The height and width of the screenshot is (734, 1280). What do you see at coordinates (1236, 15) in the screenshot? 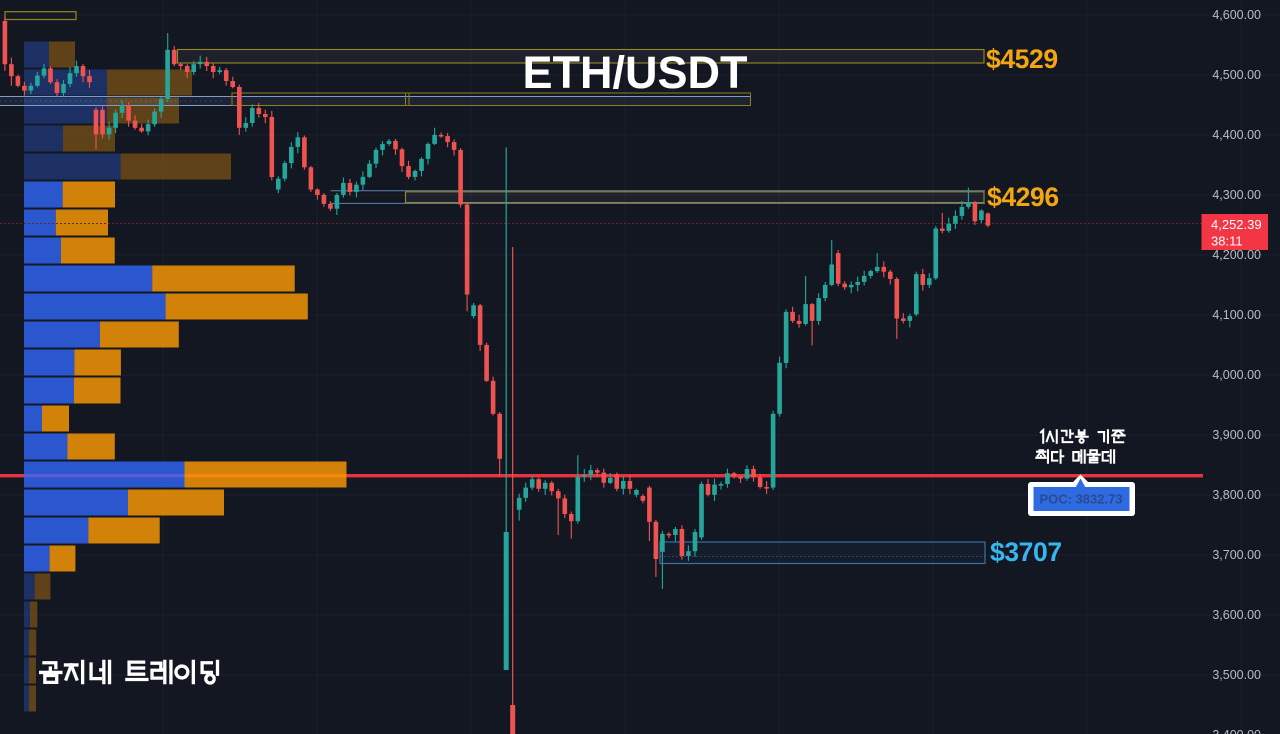
I see `svg-text: 4,600.00` at bounding box center [1236, 15].